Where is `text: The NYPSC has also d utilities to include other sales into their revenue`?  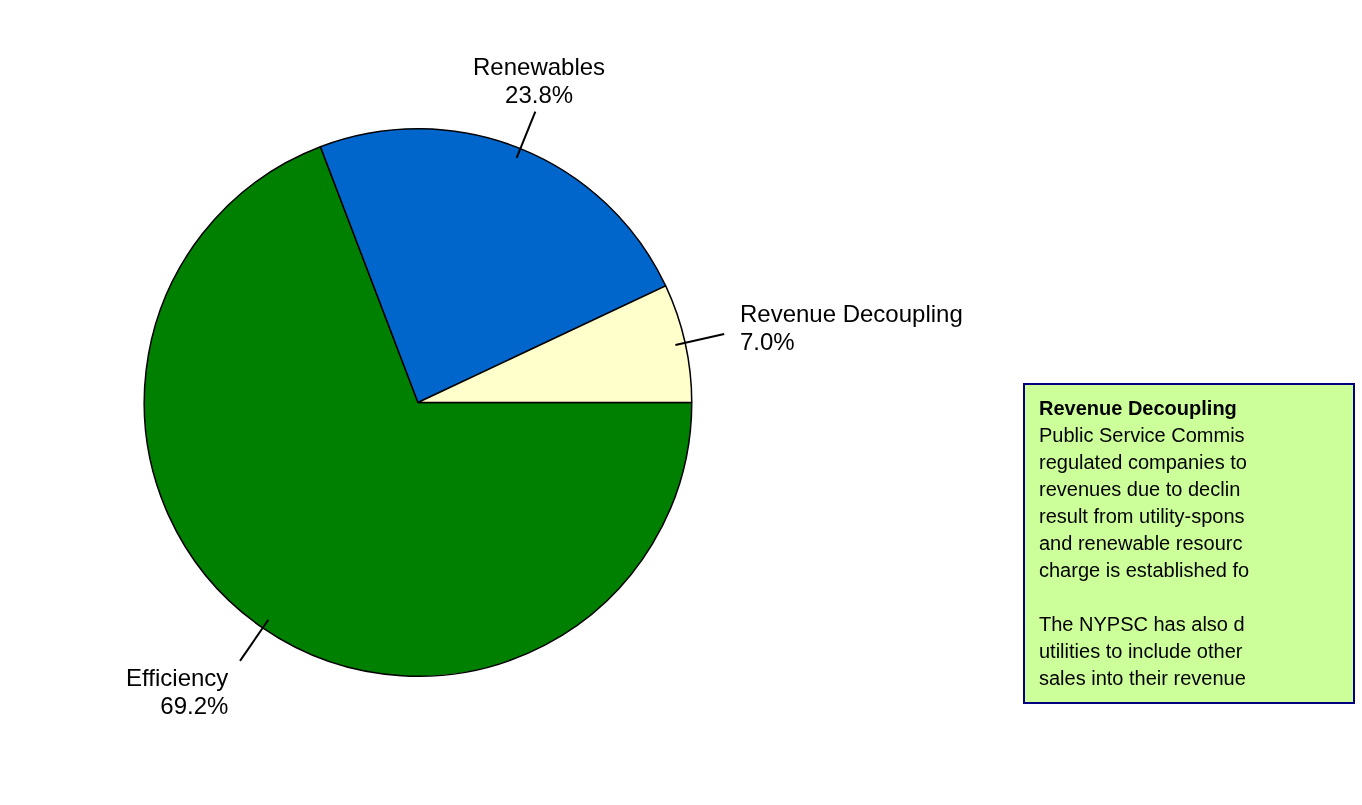
text: The NYPSC has also d utilities to include other sales into their revenue is located at coordinates (1143, 651).